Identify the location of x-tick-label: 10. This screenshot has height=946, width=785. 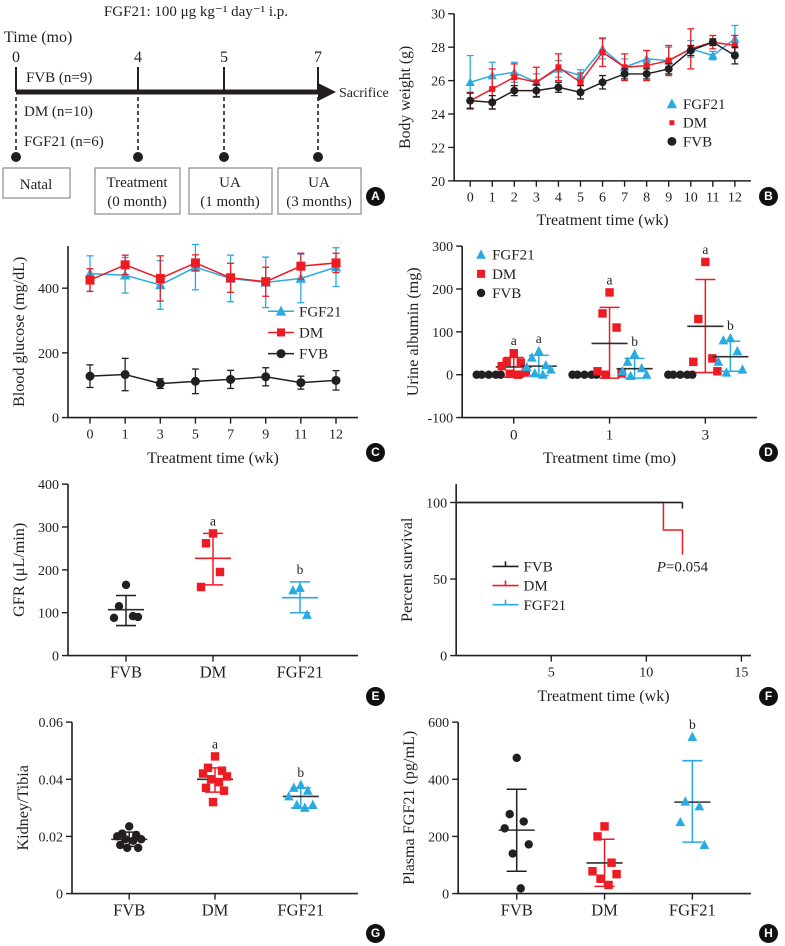
(646, 673).